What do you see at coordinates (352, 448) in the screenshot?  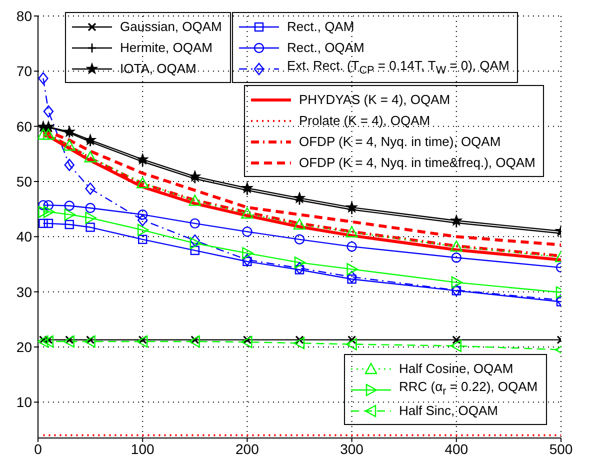 I see `x-tick-label: 300` at bounding box center [352, 448].